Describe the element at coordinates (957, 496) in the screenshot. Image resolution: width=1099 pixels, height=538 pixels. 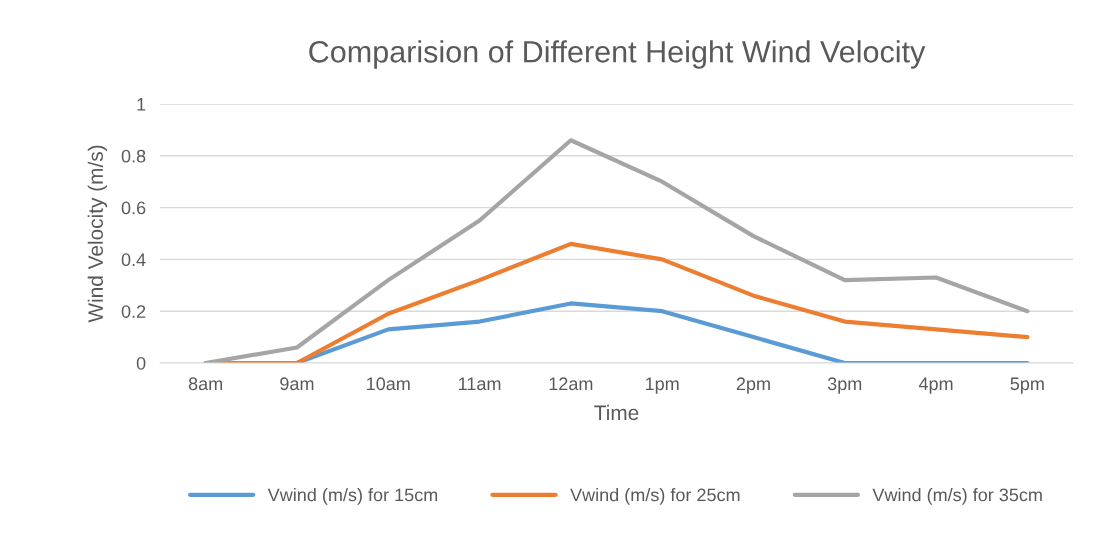
I see `legend-label: Vwind (m/s) for 35cm` at that location.